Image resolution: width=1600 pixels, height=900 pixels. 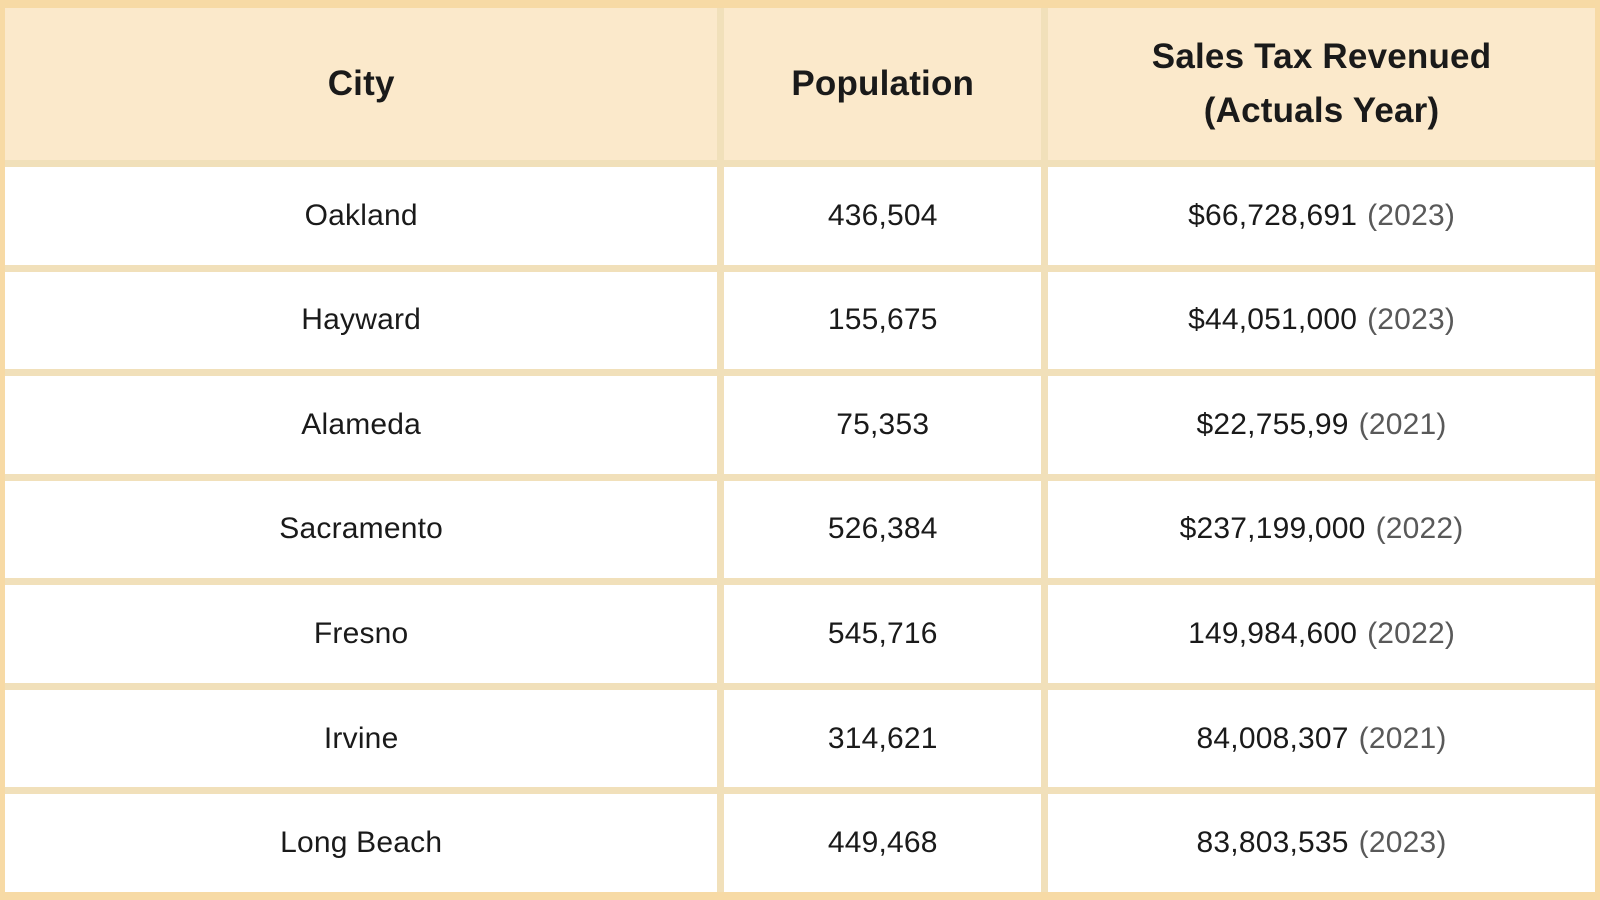 What do you see at coordinates (1321, 56) in the screenshot?
I see `header-revenue-label-line1: Sales Tax Revenued` at bounding box center [1321, 56].